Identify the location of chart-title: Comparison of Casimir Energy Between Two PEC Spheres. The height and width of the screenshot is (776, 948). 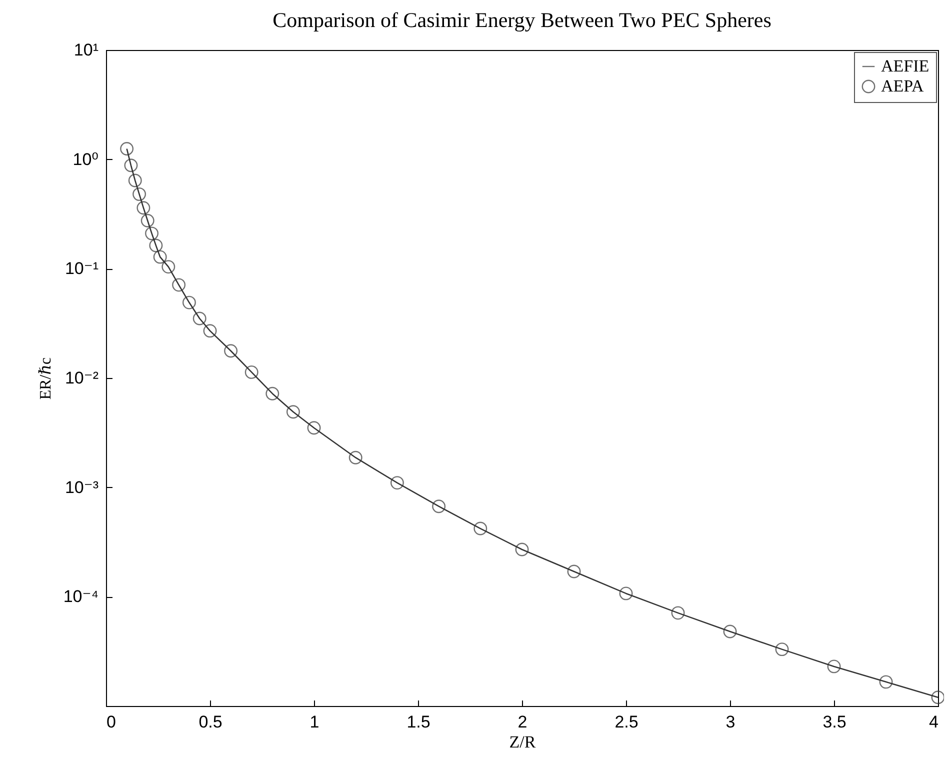
(522, 20).